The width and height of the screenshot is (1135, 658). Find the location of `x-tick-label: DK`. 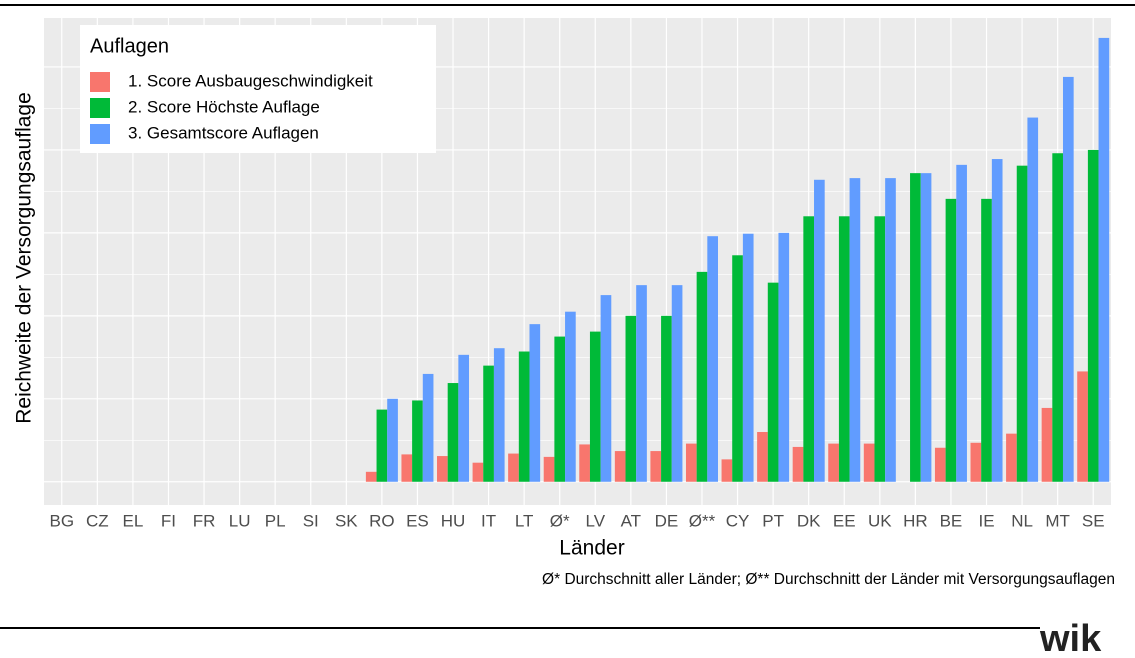

x-tick-label: DK is located at coordinates (809, 520).